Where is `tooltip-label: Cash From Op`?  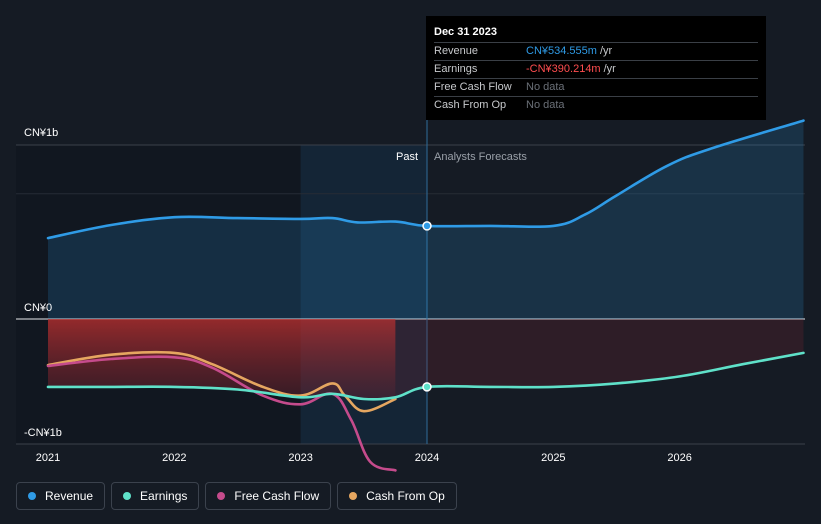 tooltip-label: Cash From Op is located at coordinates (470, 105).